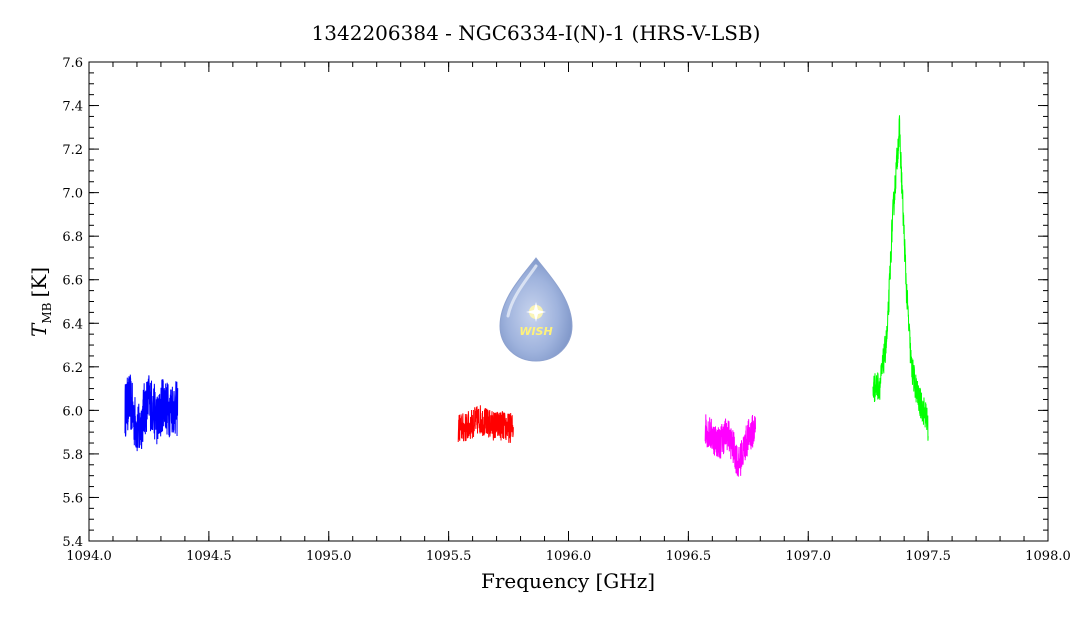 The image size is (1072, 618). What do you see at coordinates (928, 556) in the screenshot?
I see `x-tick-label: 1097.5` at bounding box center [928, 556].